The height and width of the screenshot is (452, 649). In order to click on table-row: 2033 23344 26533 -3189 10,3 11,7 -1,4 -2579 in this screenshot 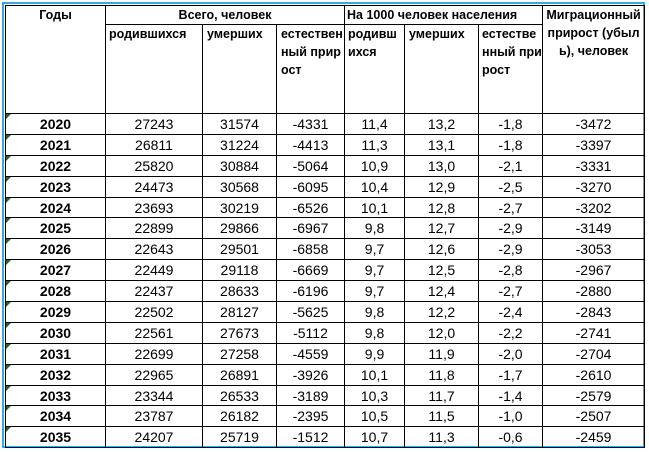, I will do `click(325, 395)`.